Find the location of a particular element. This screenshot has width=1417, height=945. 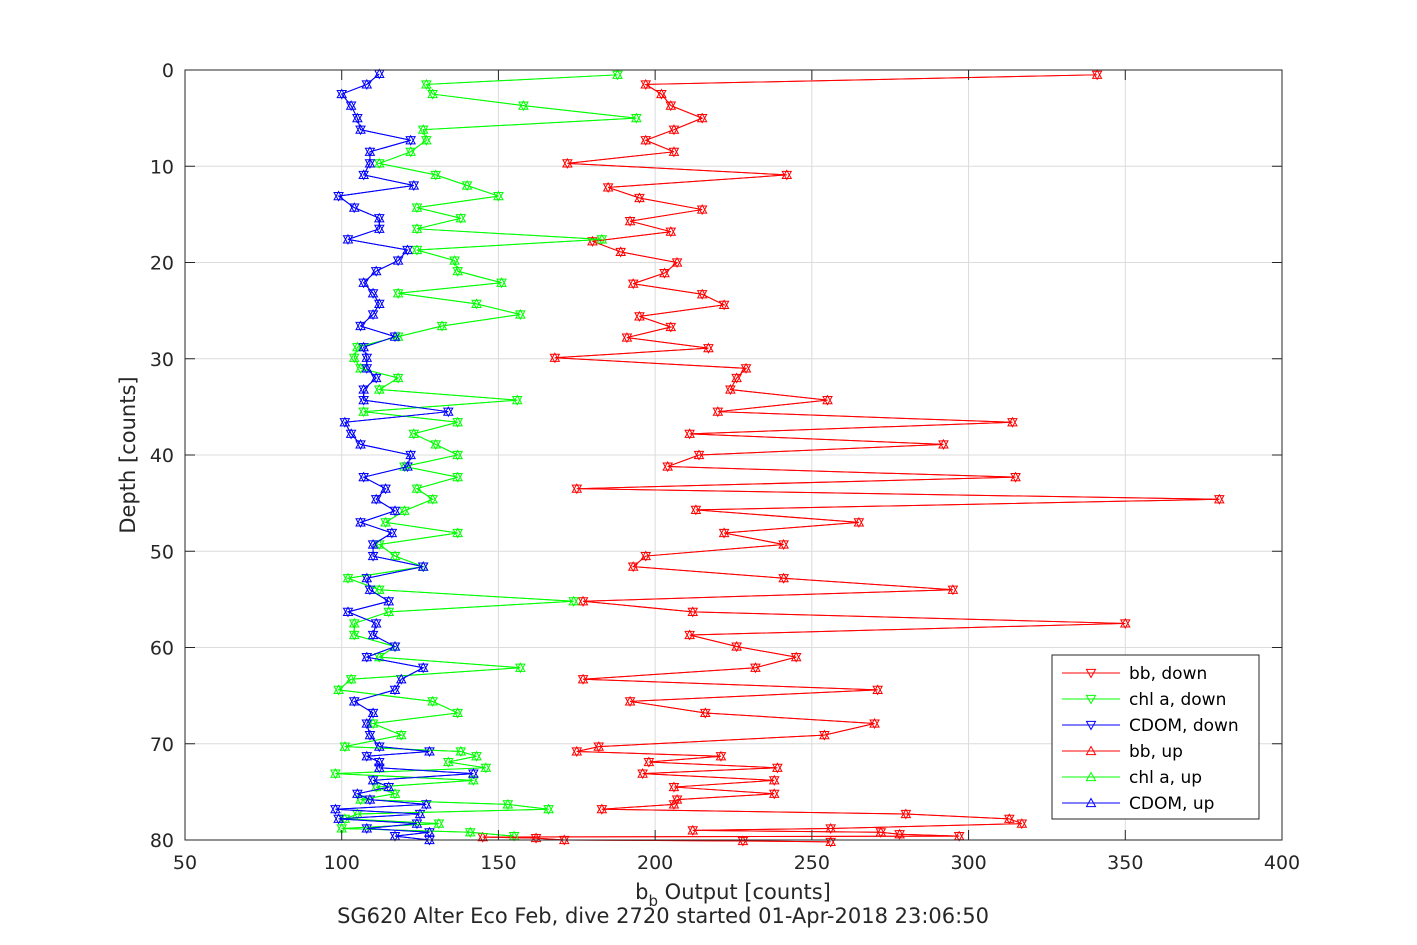

legend-item-chl-a-up: chl a, up is located at coordinates (1132, 778).